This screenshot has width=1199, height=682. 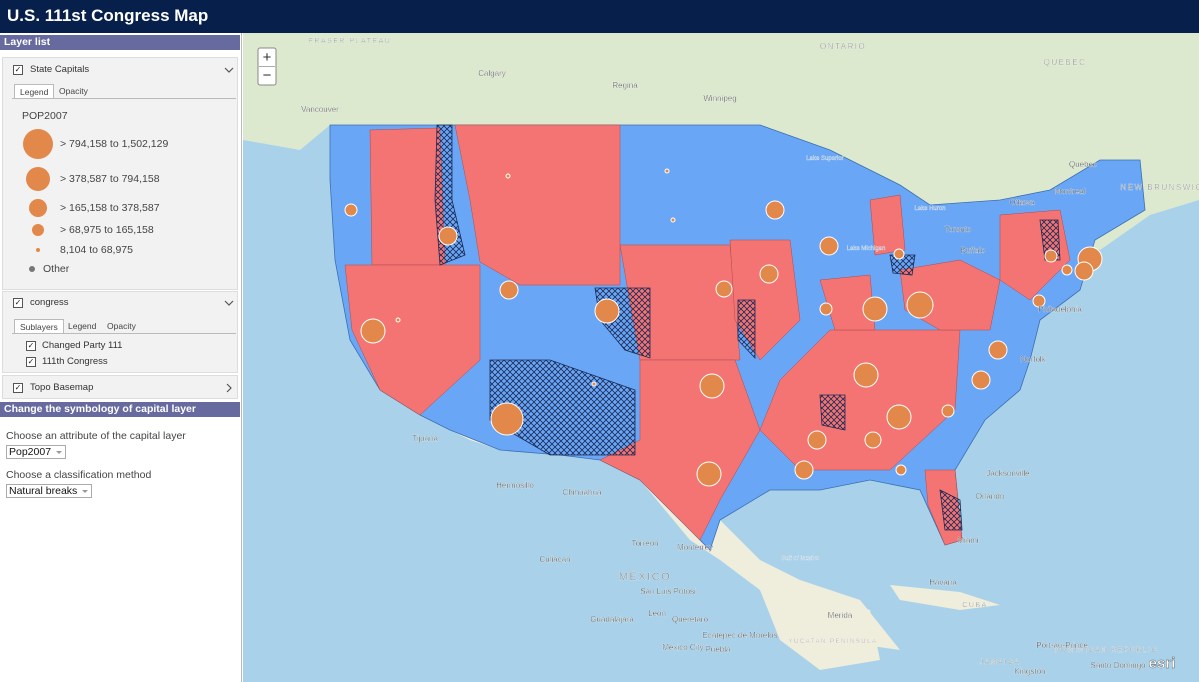 What do you see at coordinates (1106, 650) in the screenshot?
I see `map-label: DOMINICAN REPUBLIC` at bounding box center [1106, 650].